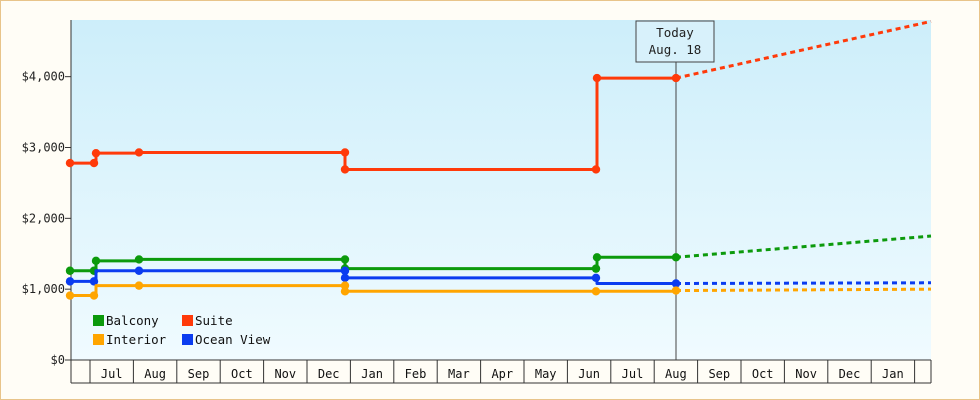 This screenshot has height=400, width=980. What do you see at coordinates (187, 320) in the screenshot?
I see `legend-swatch-suite` at bounding box center [187, 320].